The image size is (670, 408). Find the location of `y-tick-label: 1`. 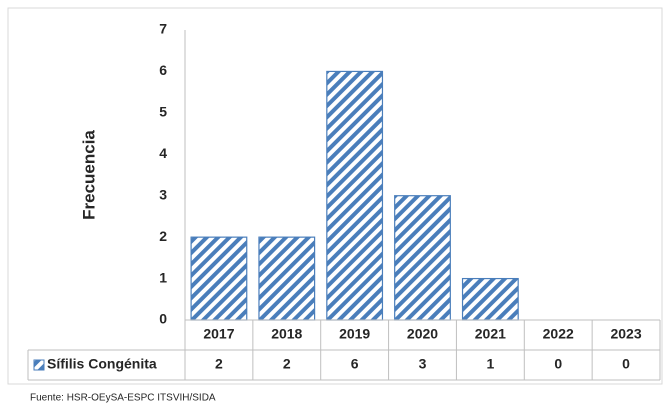

y-tick-label: 1 is located at coordinates (163, 277).